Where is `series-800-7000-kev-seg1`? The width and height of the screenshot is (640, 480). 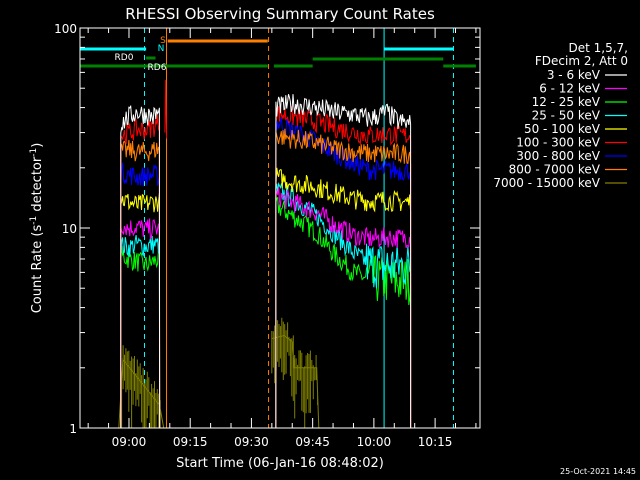 series-800-7000-kev-seg1 is located at coordinates (140, 284).